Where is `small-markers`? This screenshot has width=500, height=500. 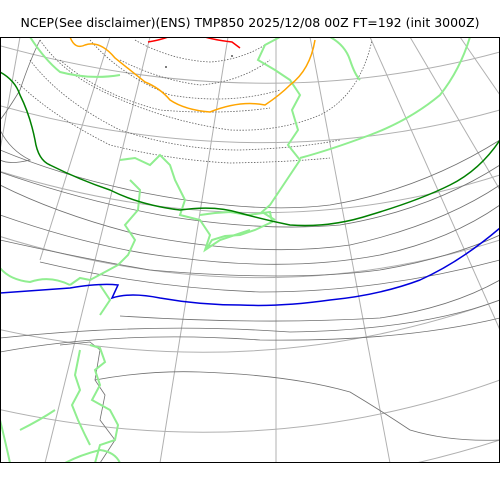
small-markers is located at coordinates (199, 61).